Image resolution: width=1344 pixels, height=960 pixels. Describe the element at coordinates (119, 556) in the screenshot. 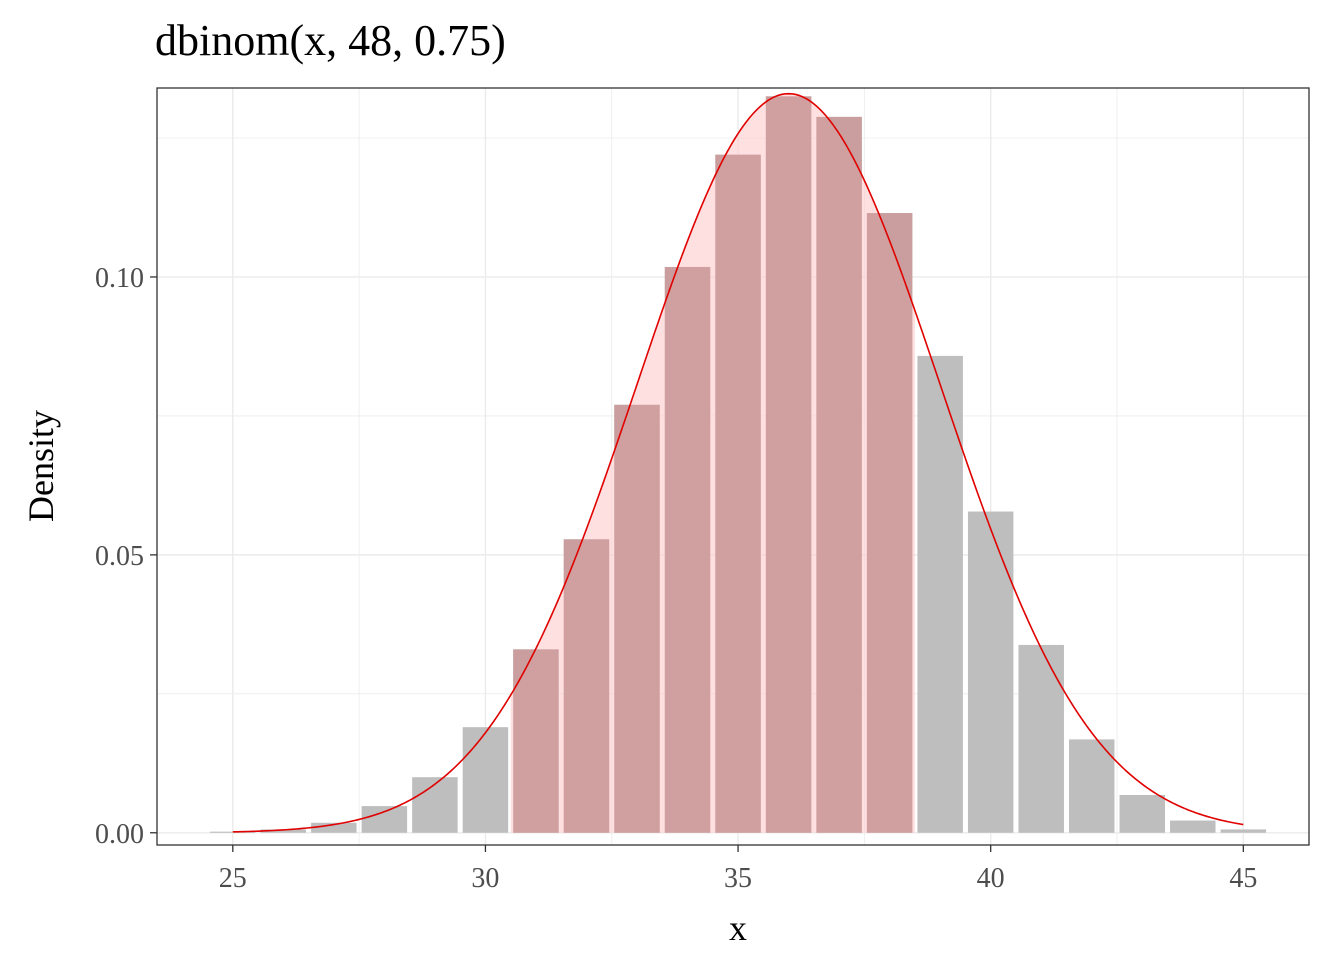

I see `y-tick-label: 0.05` at that location.